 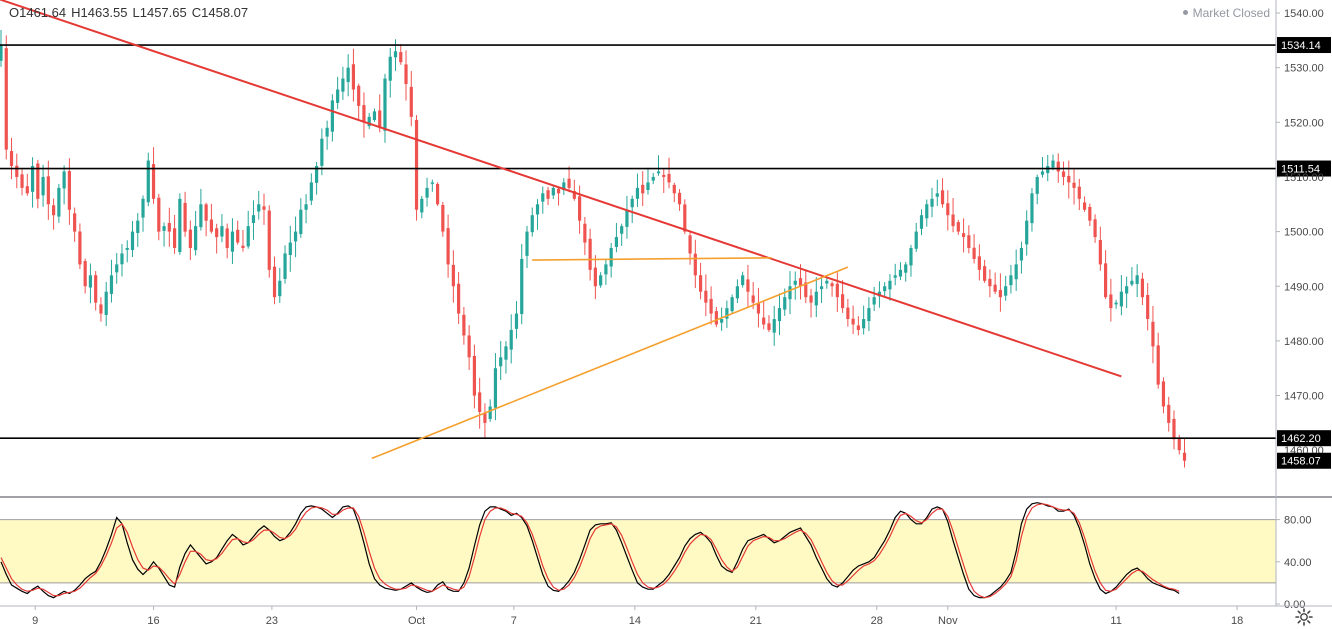 I want to click on time-tick-label: 11, so click(x=1115, y=621).